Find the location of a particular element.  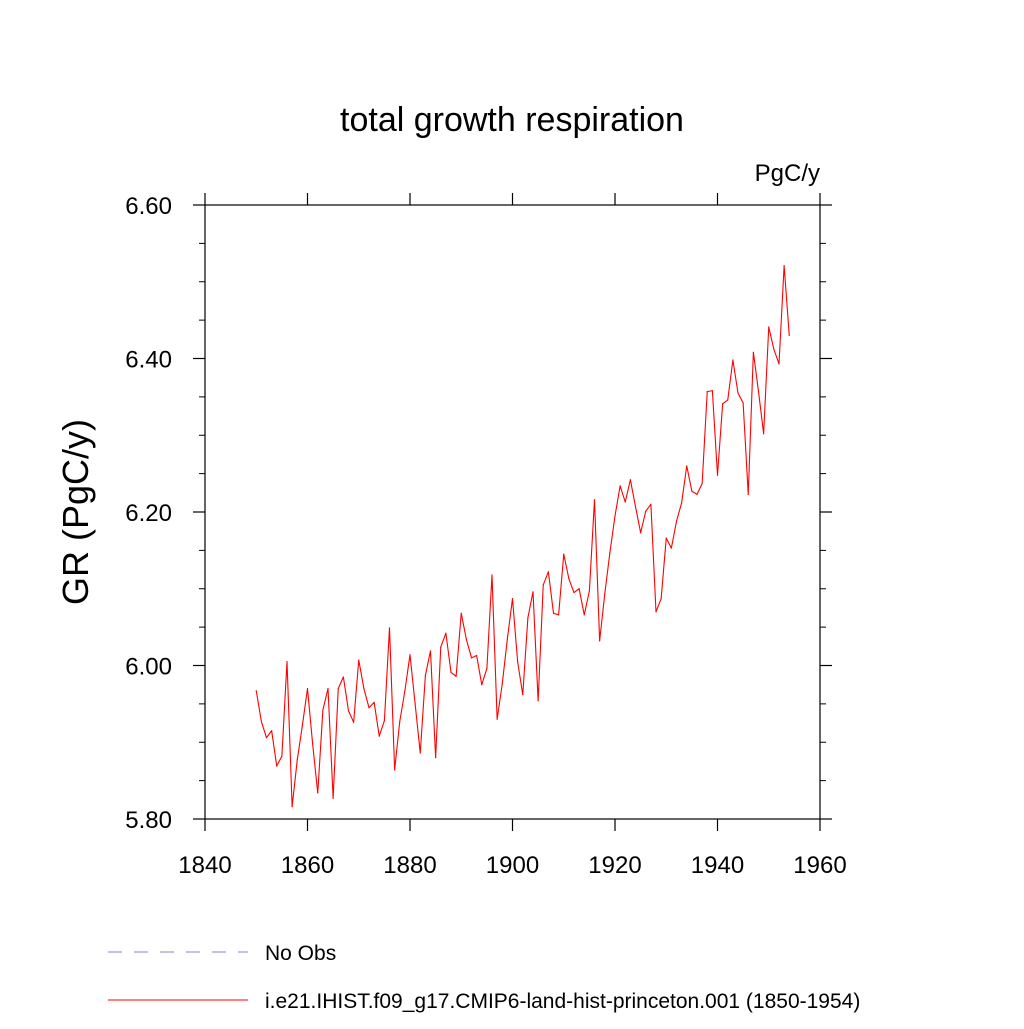

y-tick-label: 6.40 is located at coordinates (148, 360).